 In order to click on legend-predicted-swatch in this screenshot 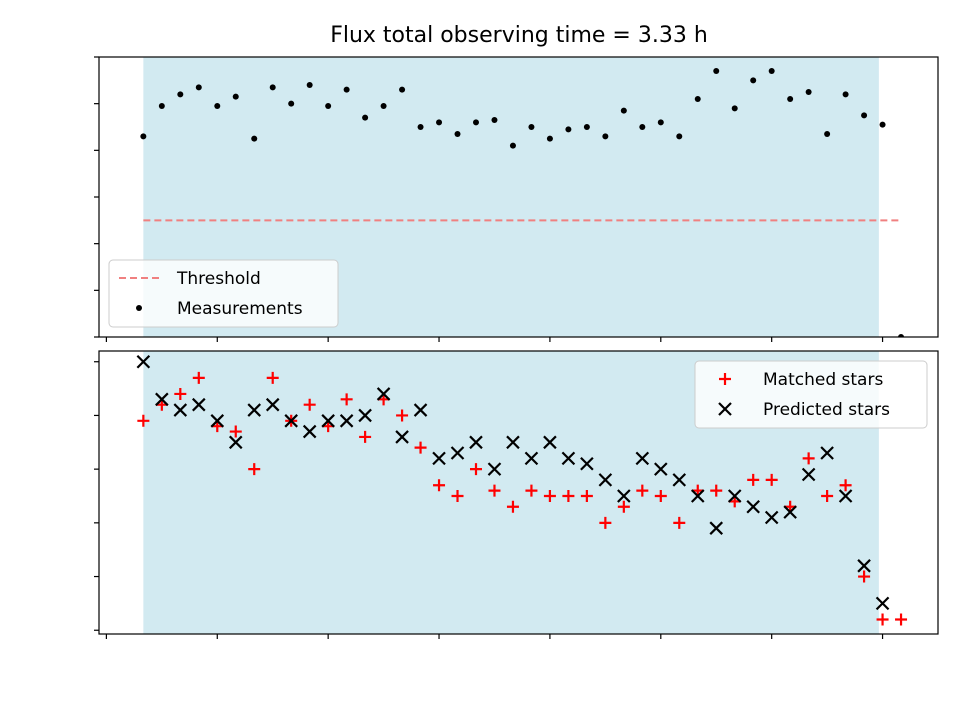, I will do `click(725, 409)`.